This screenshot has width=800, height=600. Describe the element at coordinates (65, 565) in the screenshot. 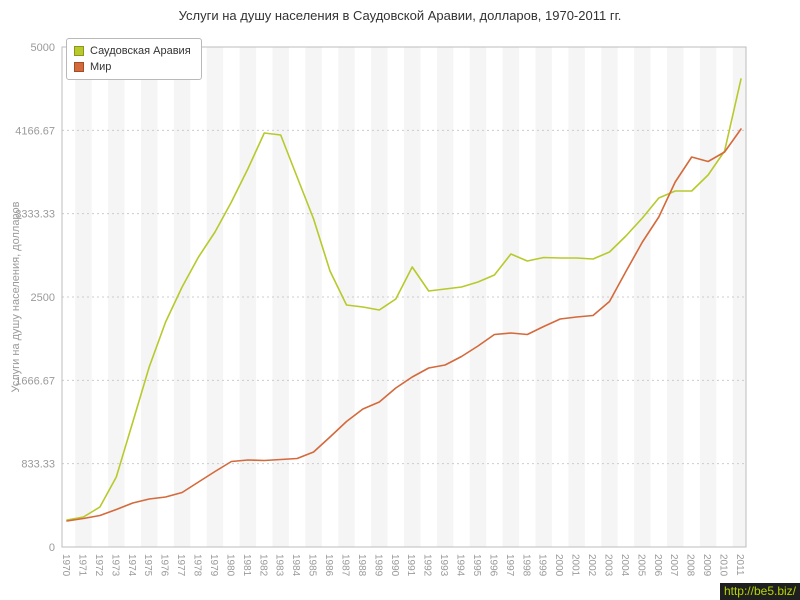

I see `x-tick-label: 1970` at that location.